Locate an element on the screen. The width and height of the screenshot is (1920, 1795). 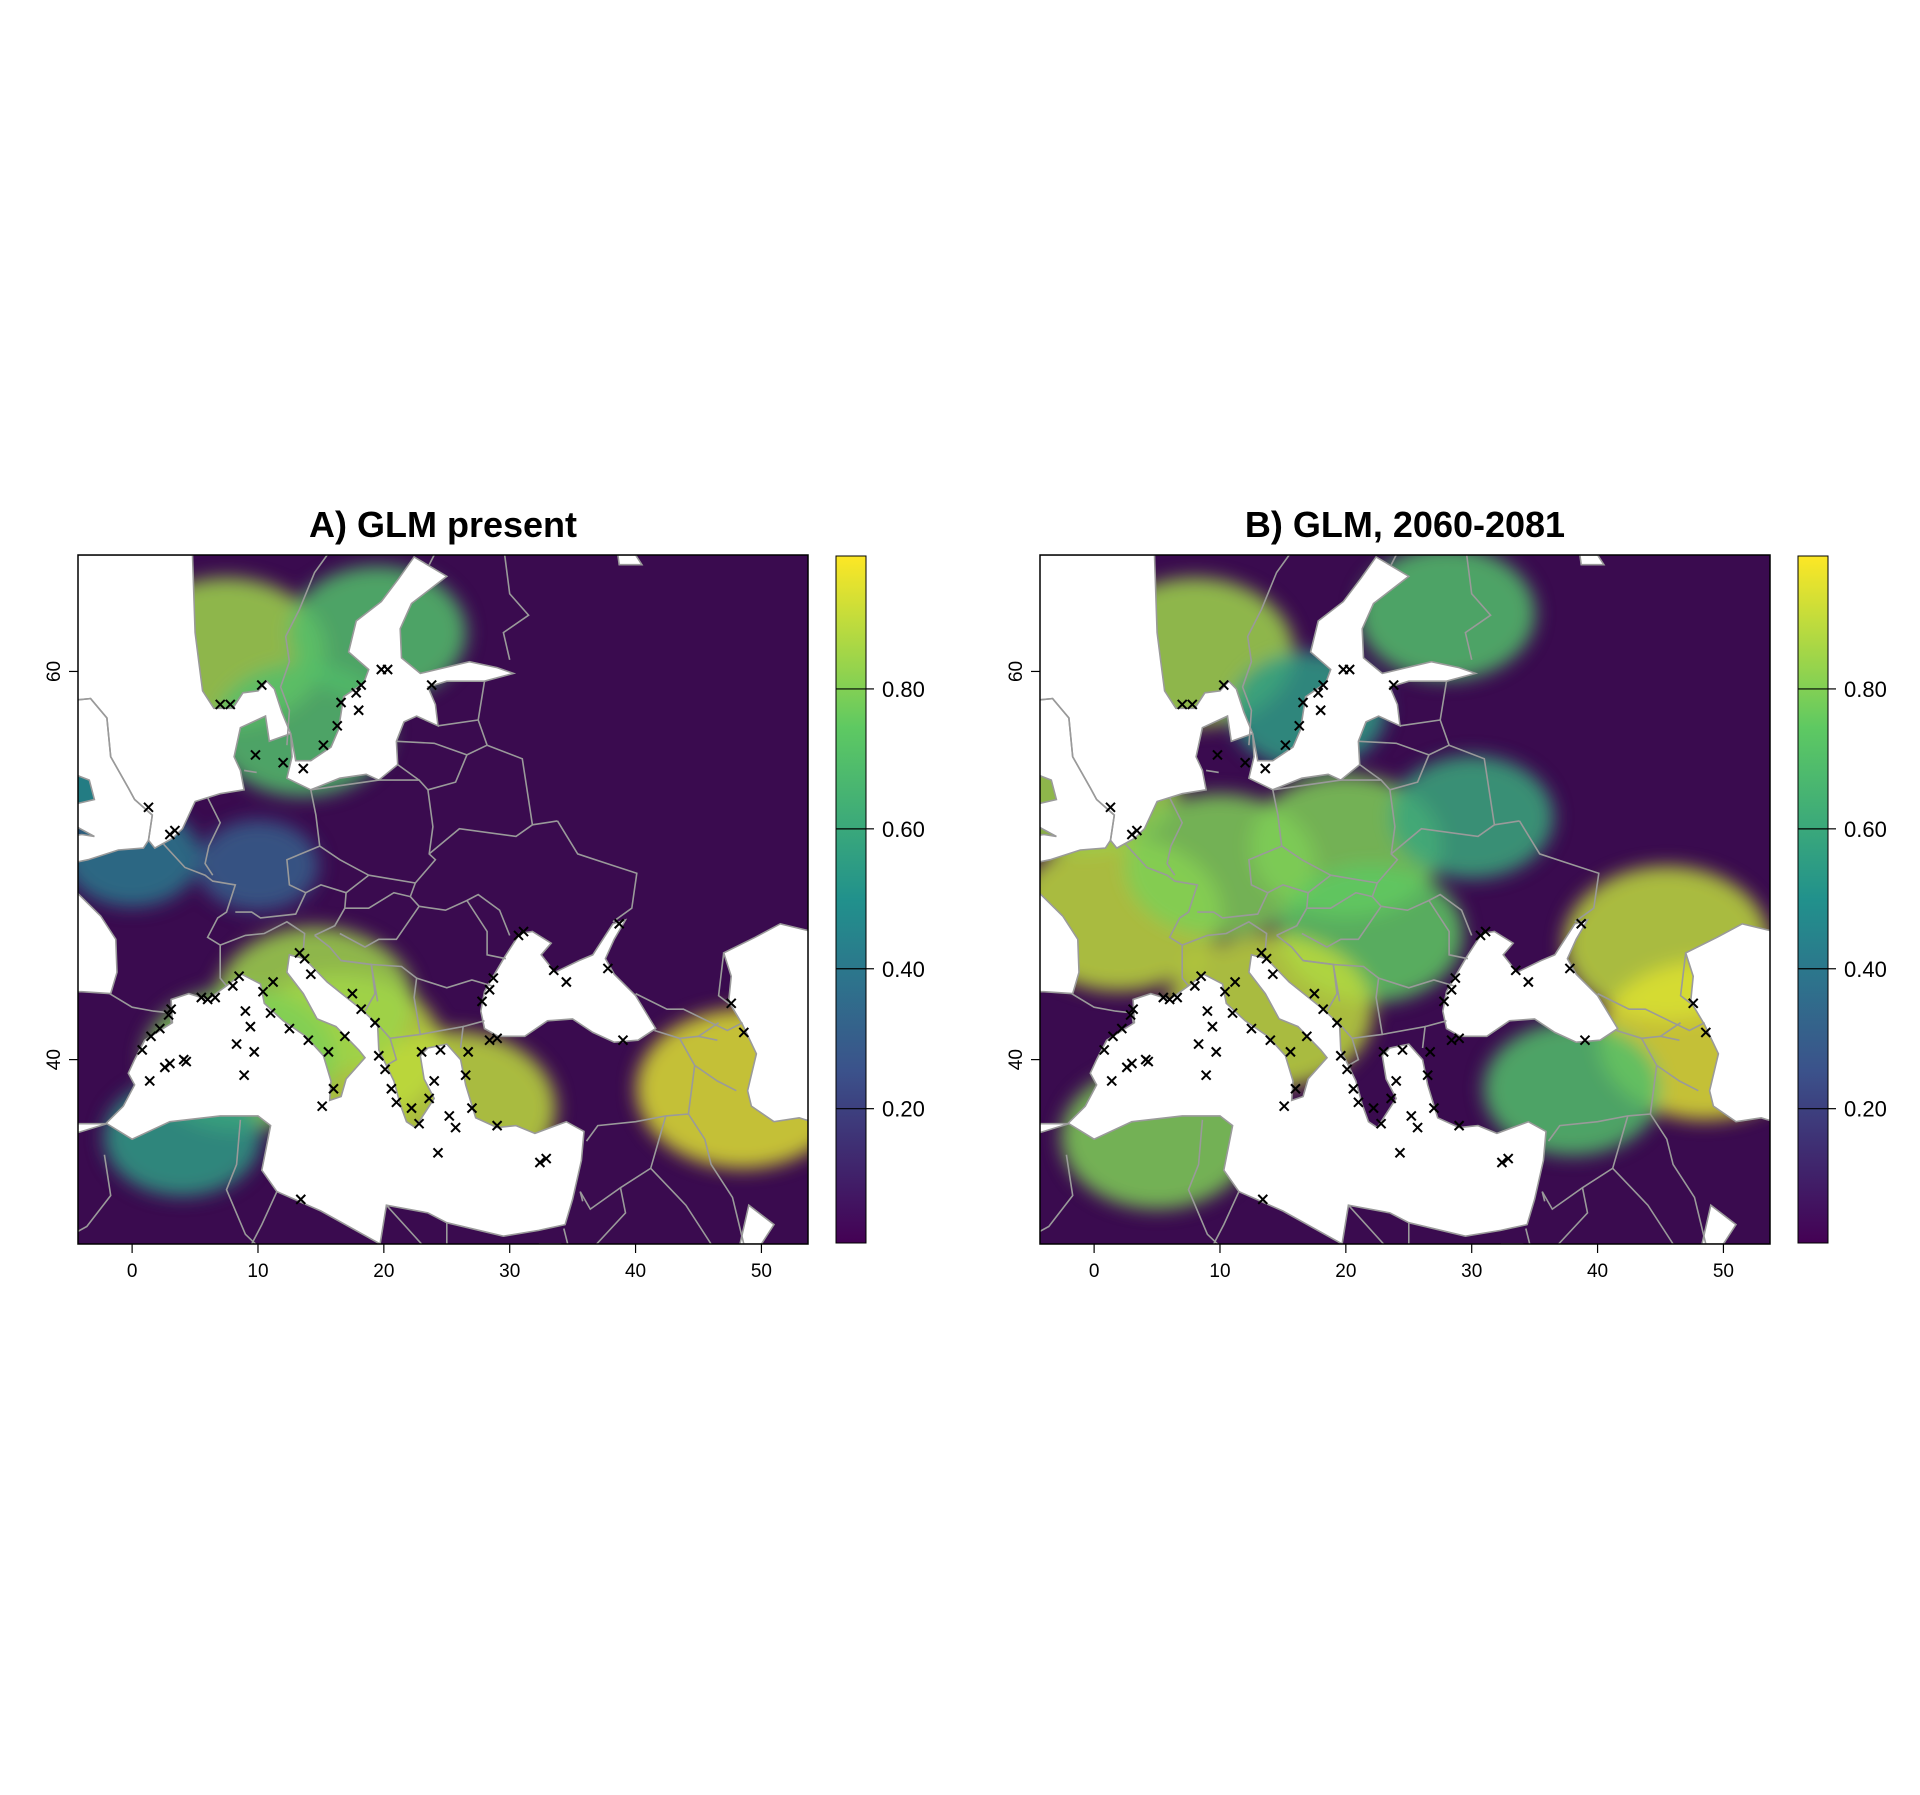
panel-a-frame is located at coordinates (443, 899).